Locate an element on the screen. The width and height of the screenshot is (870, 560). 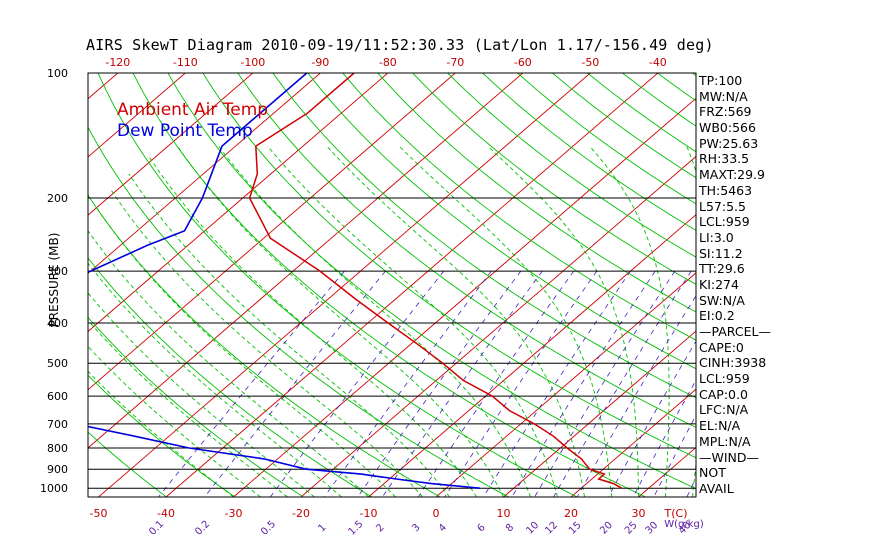
pressure-tick-label: 500 is located at coordinates (57, 363).